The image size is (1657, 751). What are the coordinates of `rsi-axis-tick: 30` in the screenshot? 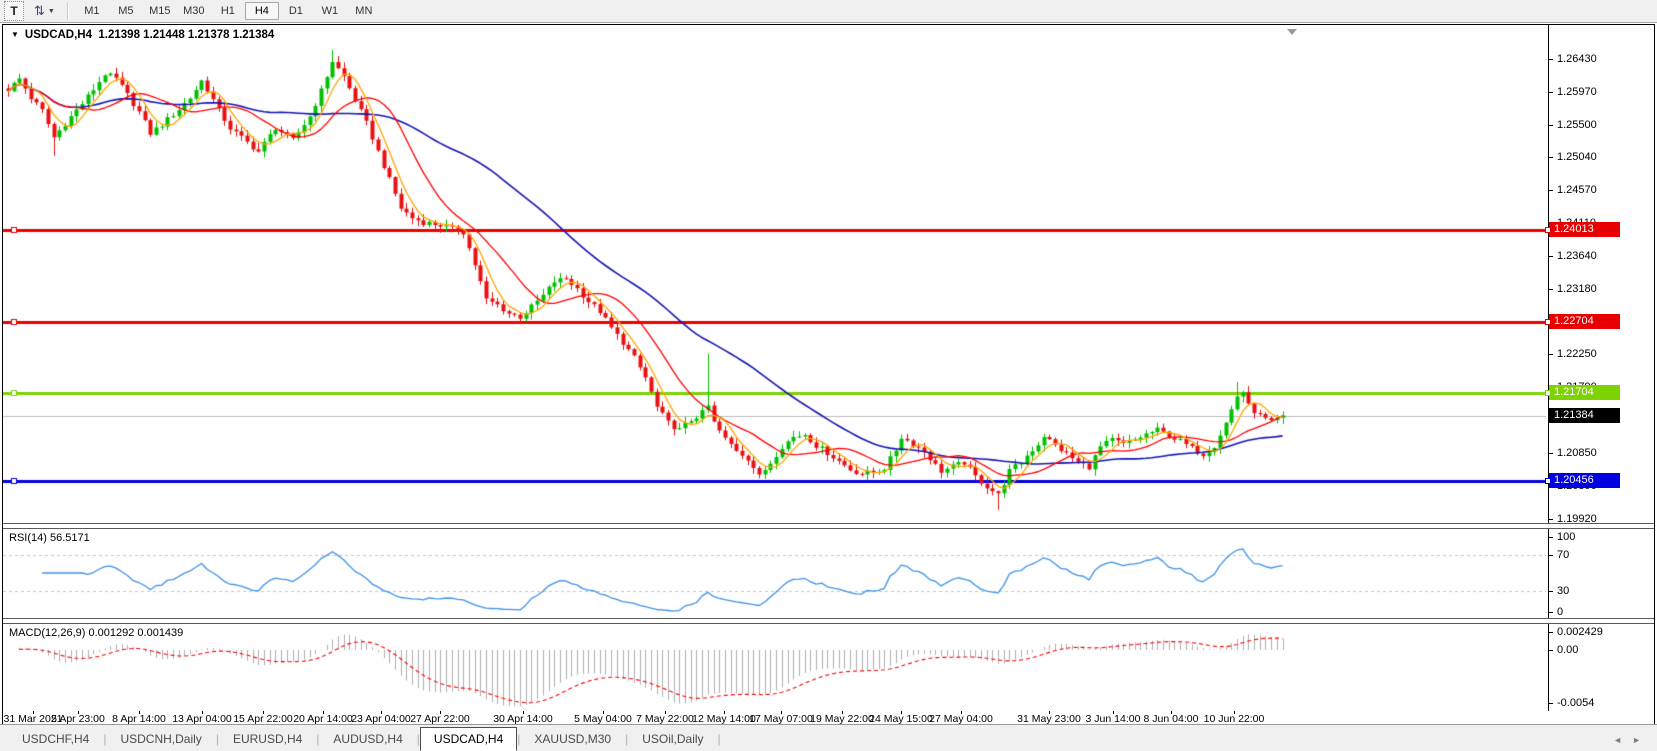 It's located at (1559, 591).